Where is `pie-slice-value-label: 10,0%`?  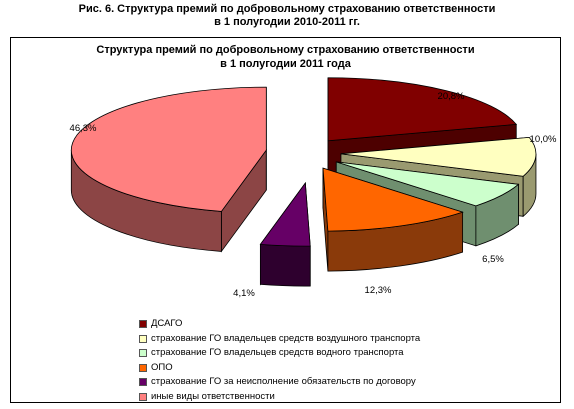
pie-slice-value-label: 10,0% is located at coordinates (543, 139).